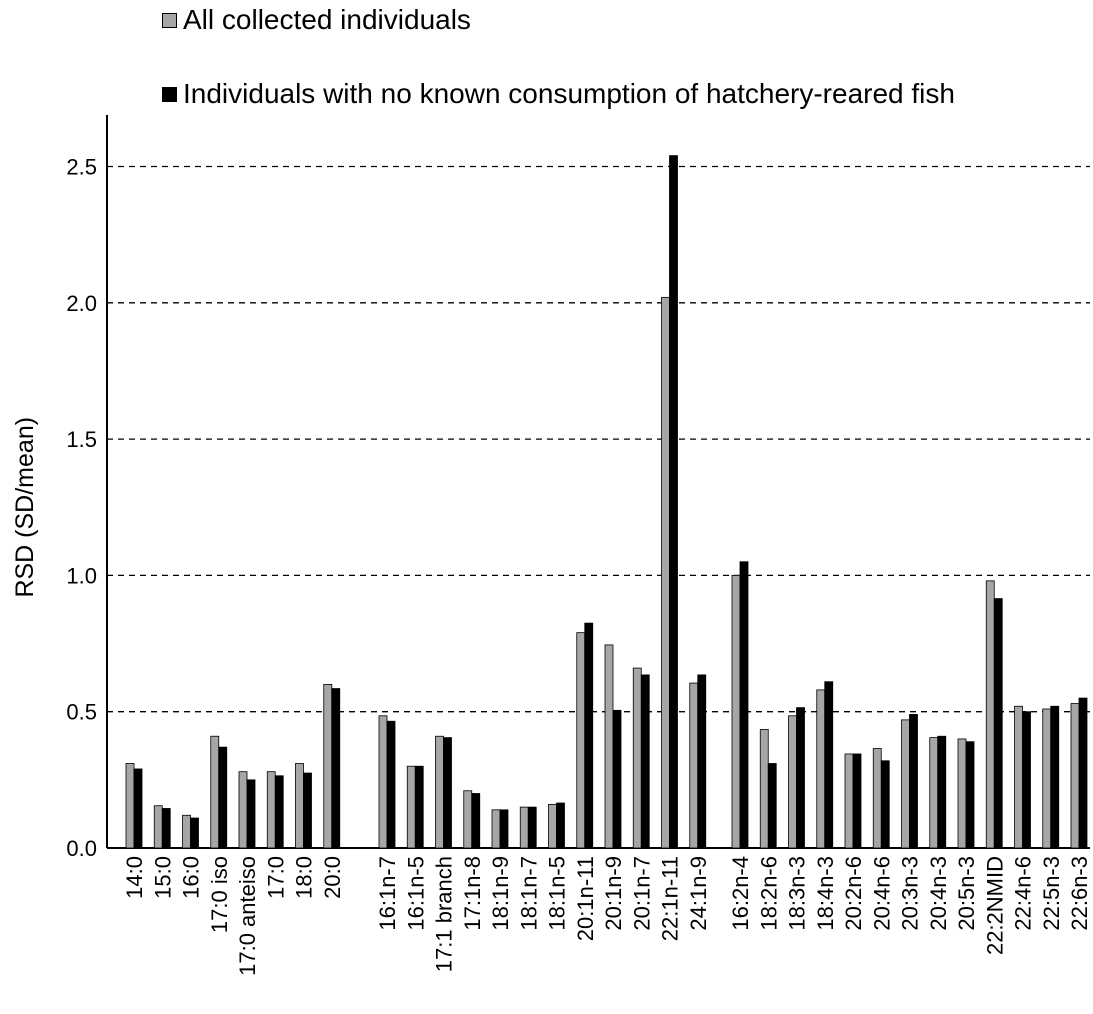 The width and height of the screenshot is (1093, 1014). Describe the element at coordinates (415, 893) in the screenshot. I see `x-tick-label: 16:1n-5` at that location.